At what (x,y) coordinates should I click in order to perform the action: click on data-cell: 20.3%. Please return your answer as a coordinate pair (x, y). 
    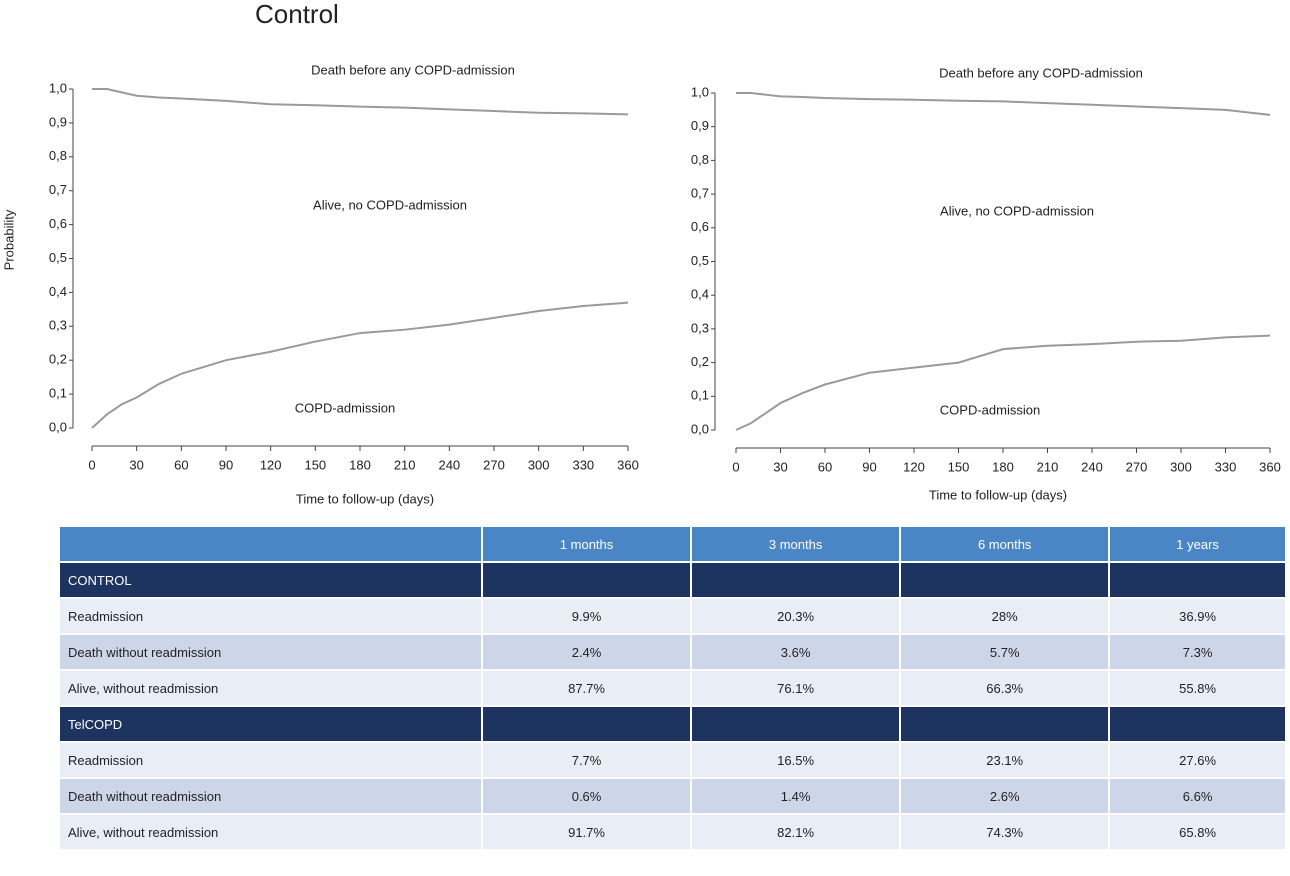
    Looking at the image, I should click on (796, 616).